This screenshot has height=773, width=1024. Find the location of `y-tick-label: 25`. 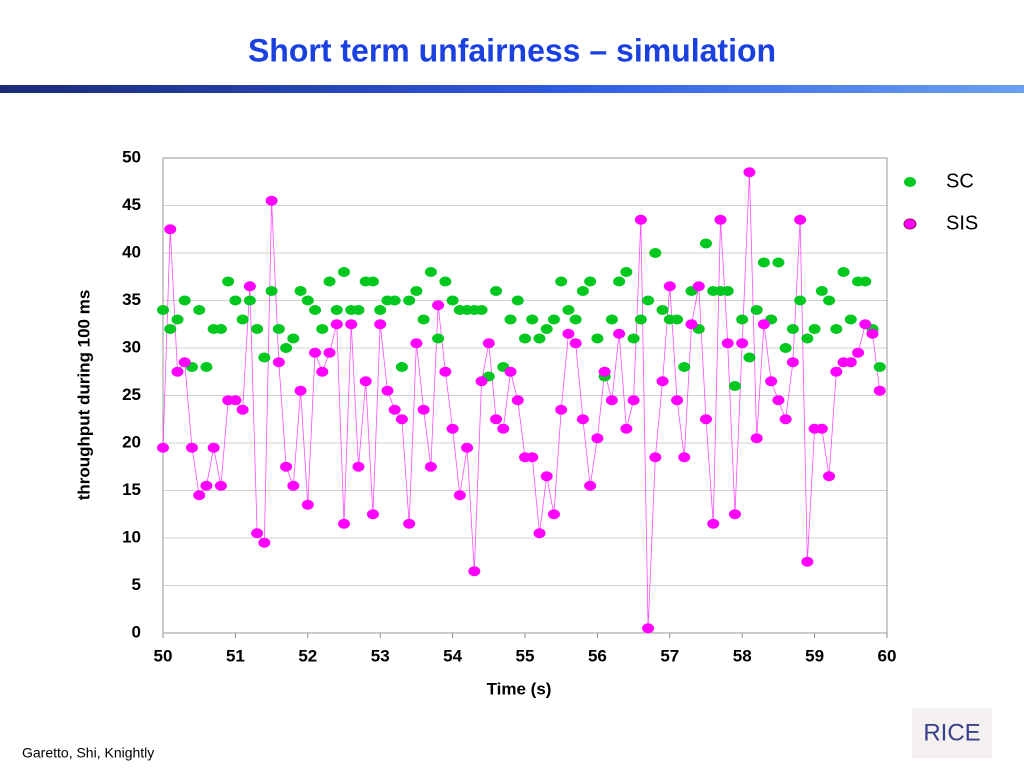

y-tick-label: 25 is located at coordinates (131, 394).